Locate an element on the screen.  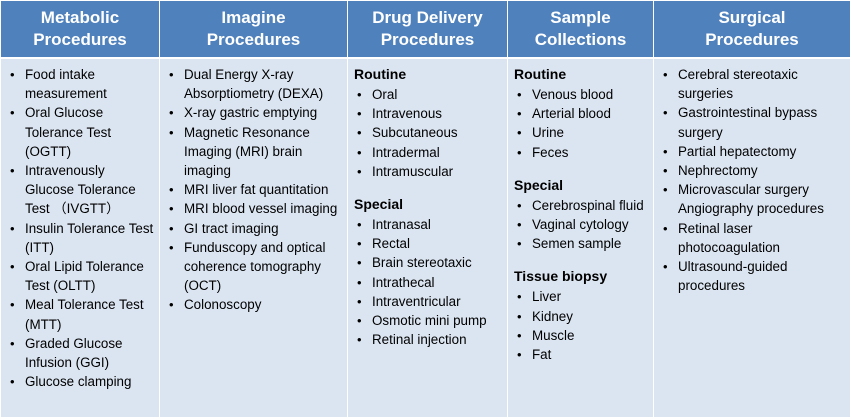
list-item: Feces is located at coordinates (581, 152).